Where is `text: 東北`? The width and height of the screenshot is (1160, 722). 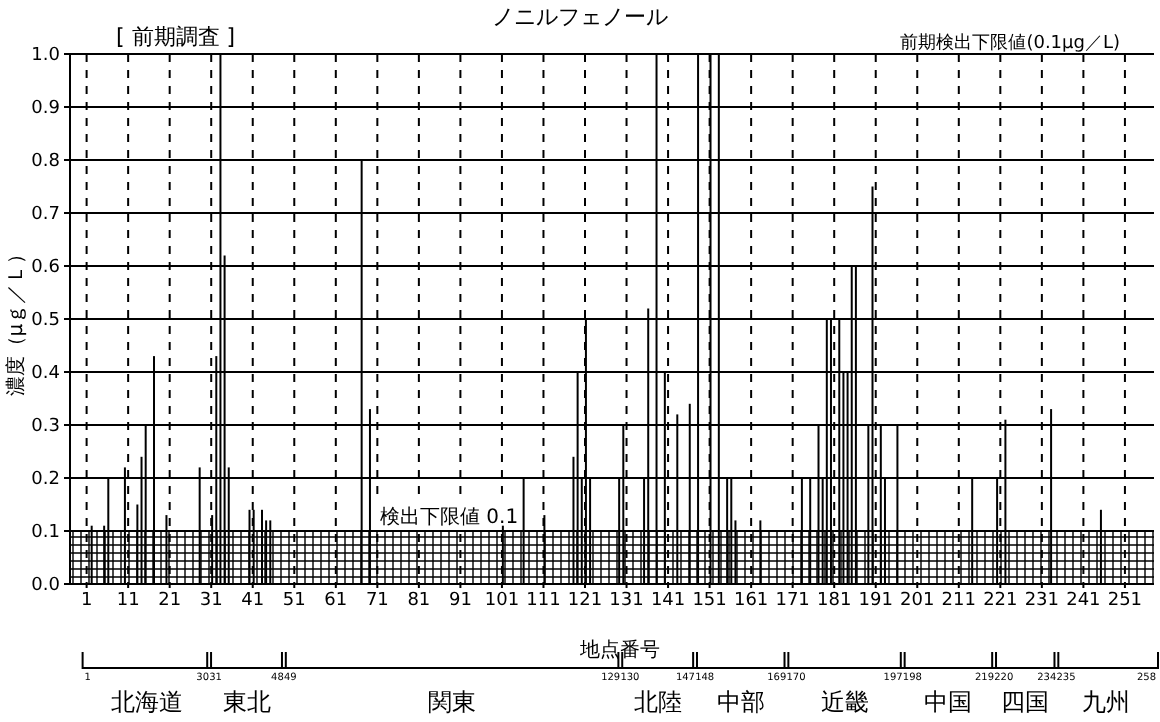
text: 東北 is located at coordinates (246, 702).